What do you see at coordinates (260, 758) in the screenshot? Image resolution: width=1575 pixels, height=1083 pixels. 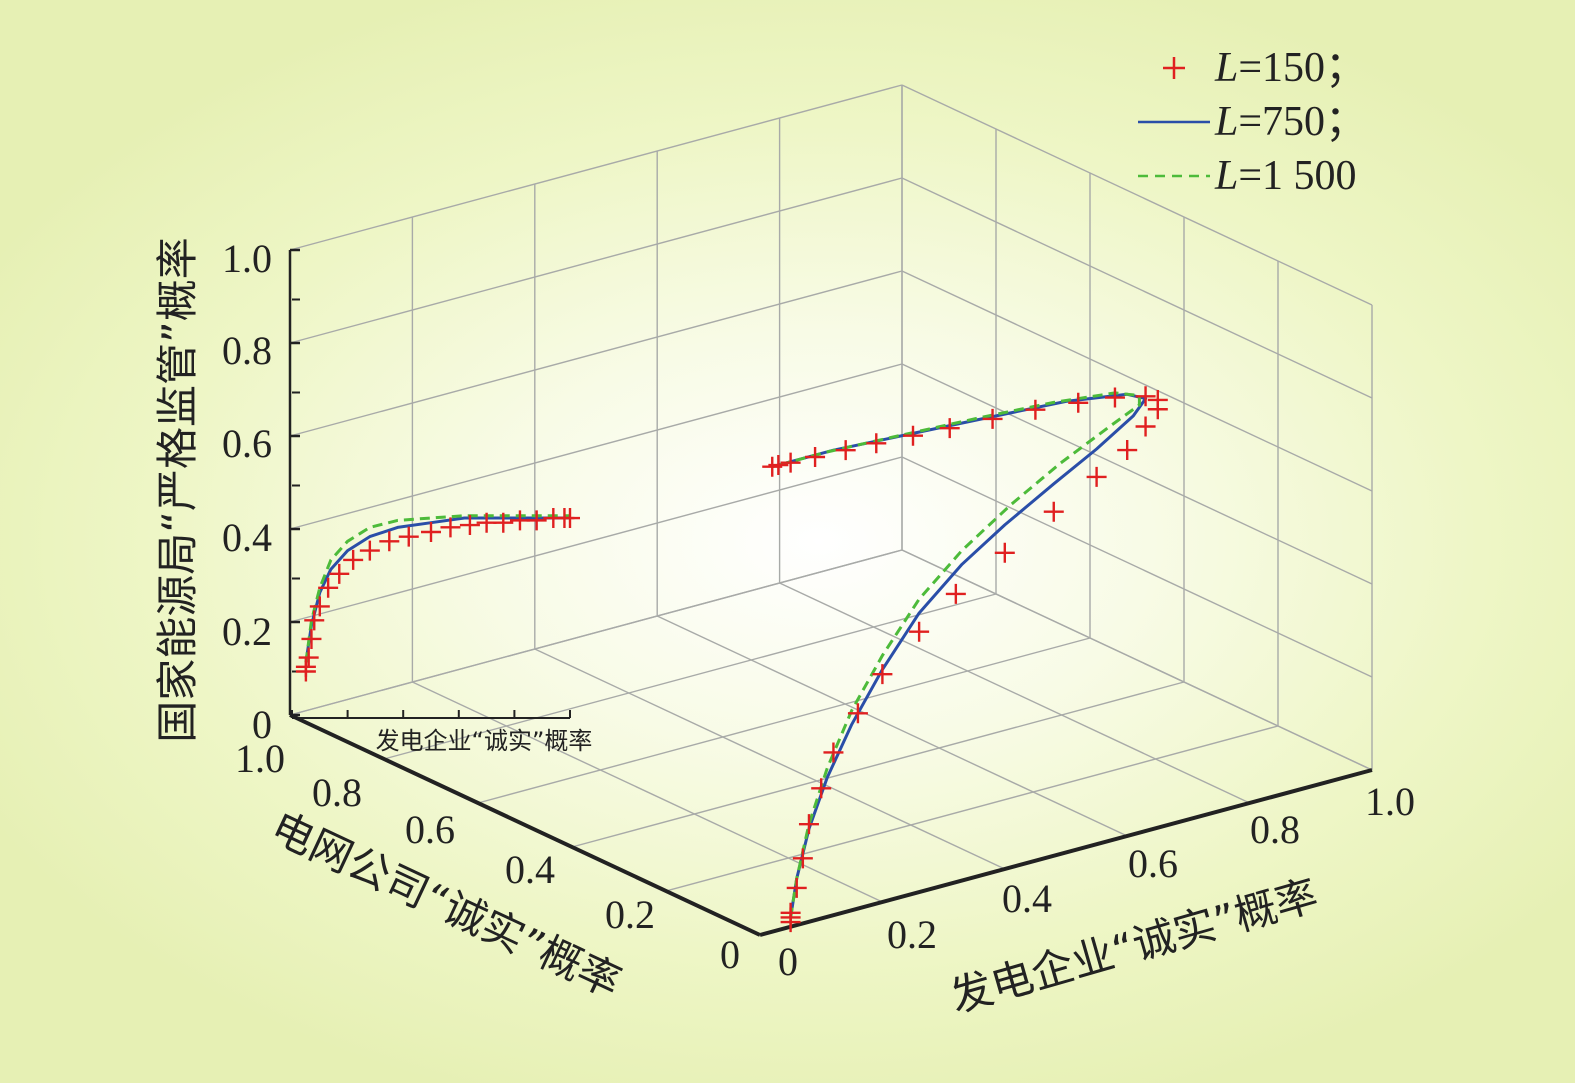 I see `y-tick-label: 1.0` at bounding box center [260, 758].